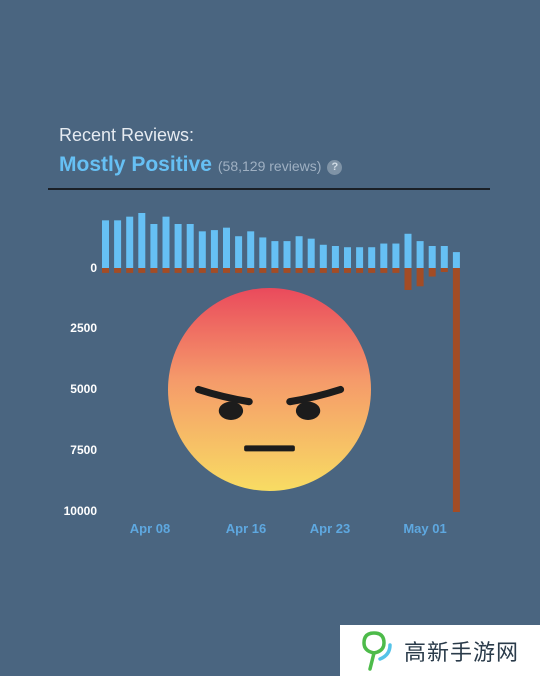 This screenshot has height=676, width=540. What do you see at coordinates (83, 328) in the screenshot?
I see `y-tick-label: 2500` at bounding box center [83, 328].